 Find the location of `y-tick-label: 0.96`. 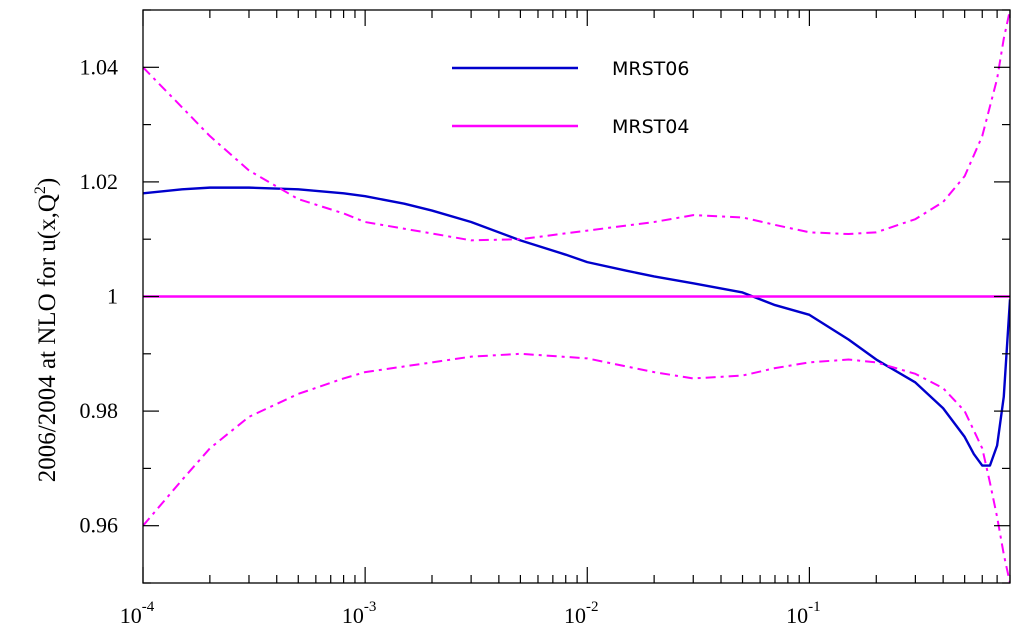

y-tick-label: 0.96 is located at coordinates (99, 525).